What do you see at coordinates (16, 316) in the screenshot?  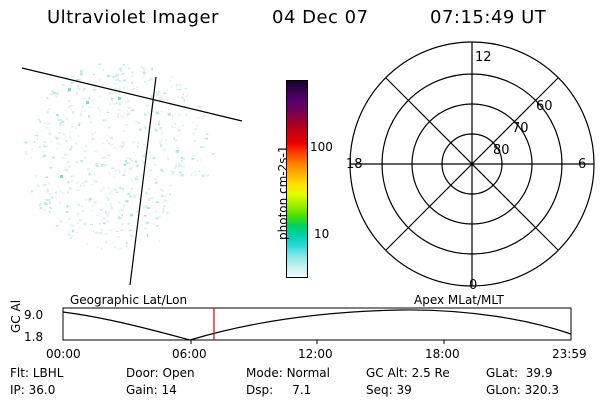 I see `altitude-ylabel: GC Alt` at bounding box center [16, 316].